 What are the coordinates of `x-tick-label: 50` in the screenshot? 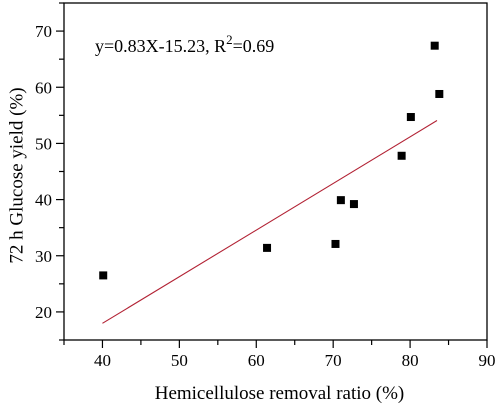 It's located at (179, 360).